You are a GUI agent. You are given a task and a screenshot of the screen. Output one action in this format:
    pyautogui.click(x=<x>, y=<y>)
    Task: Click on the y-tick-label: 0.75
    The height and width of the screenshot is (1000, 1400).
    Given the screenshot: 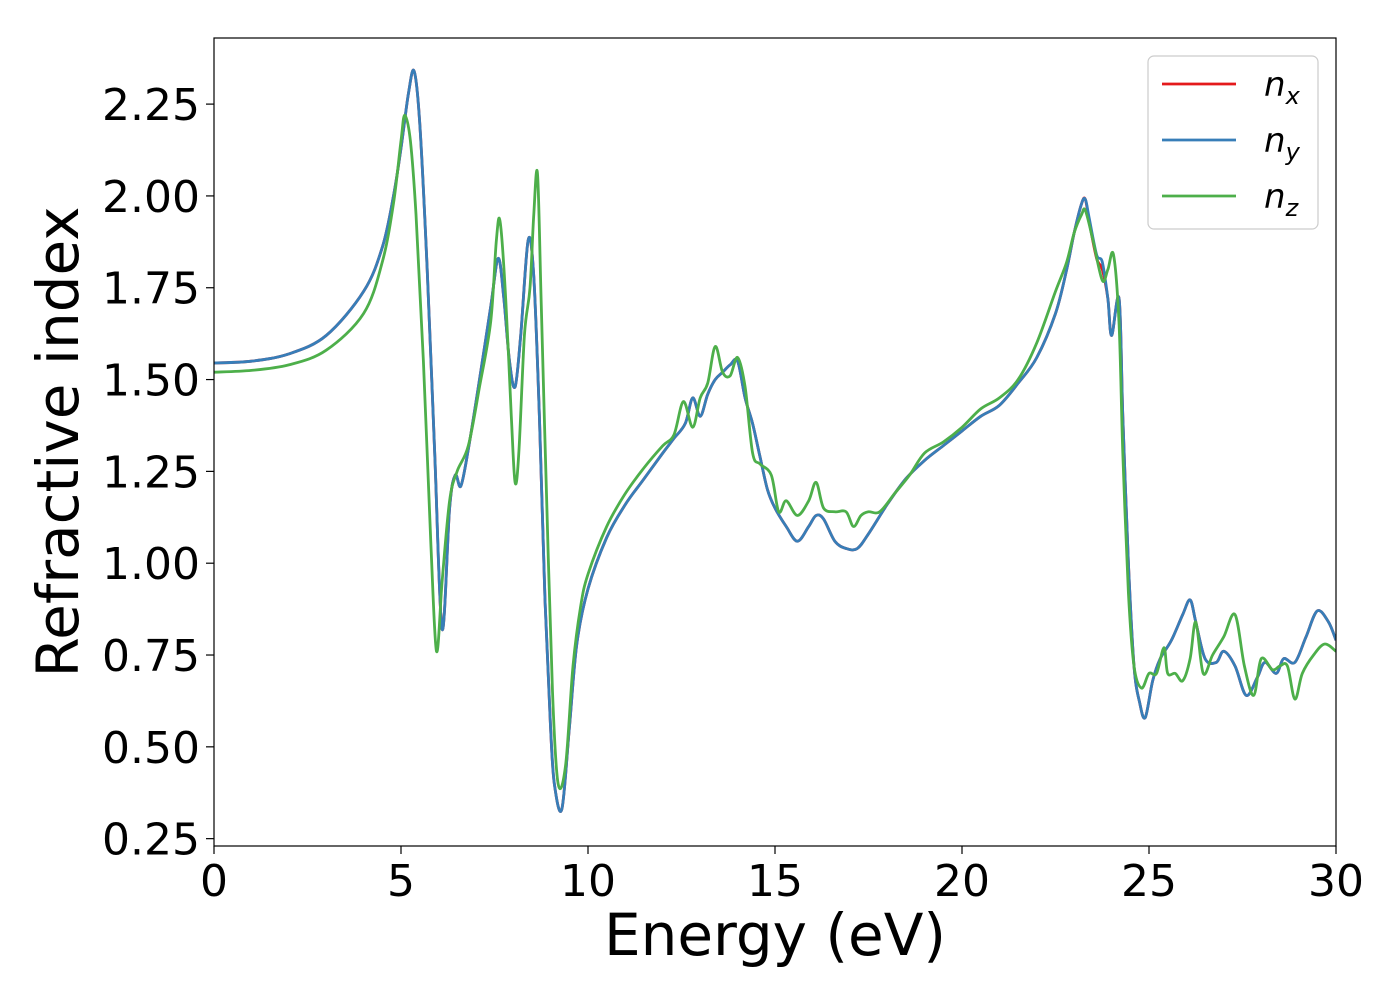 What is the action you would take?
    pyautogui.click(x=151, y=656)
    